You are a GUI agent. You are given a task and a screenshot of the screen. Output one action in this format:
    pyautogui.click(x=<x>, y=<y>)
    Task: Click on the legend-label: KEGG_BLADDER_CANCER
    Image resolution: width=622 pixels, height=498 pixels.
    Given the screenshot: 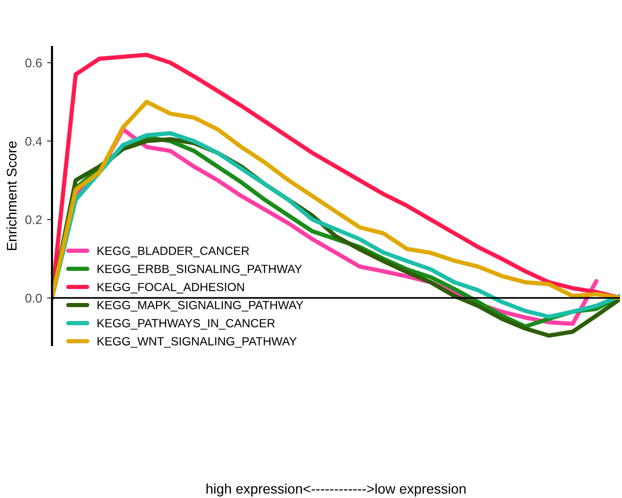 What is the action you would take?
    pyautogui.click(x=173, y=252)
    